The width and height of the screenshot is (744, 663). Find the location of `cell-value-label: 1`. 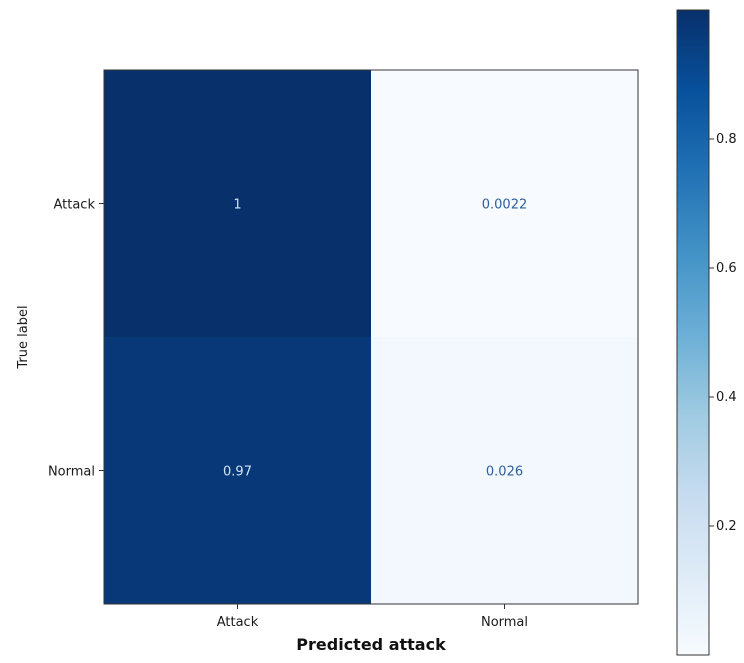

cell-value-label: 1 is located at coordinates (237, 205).